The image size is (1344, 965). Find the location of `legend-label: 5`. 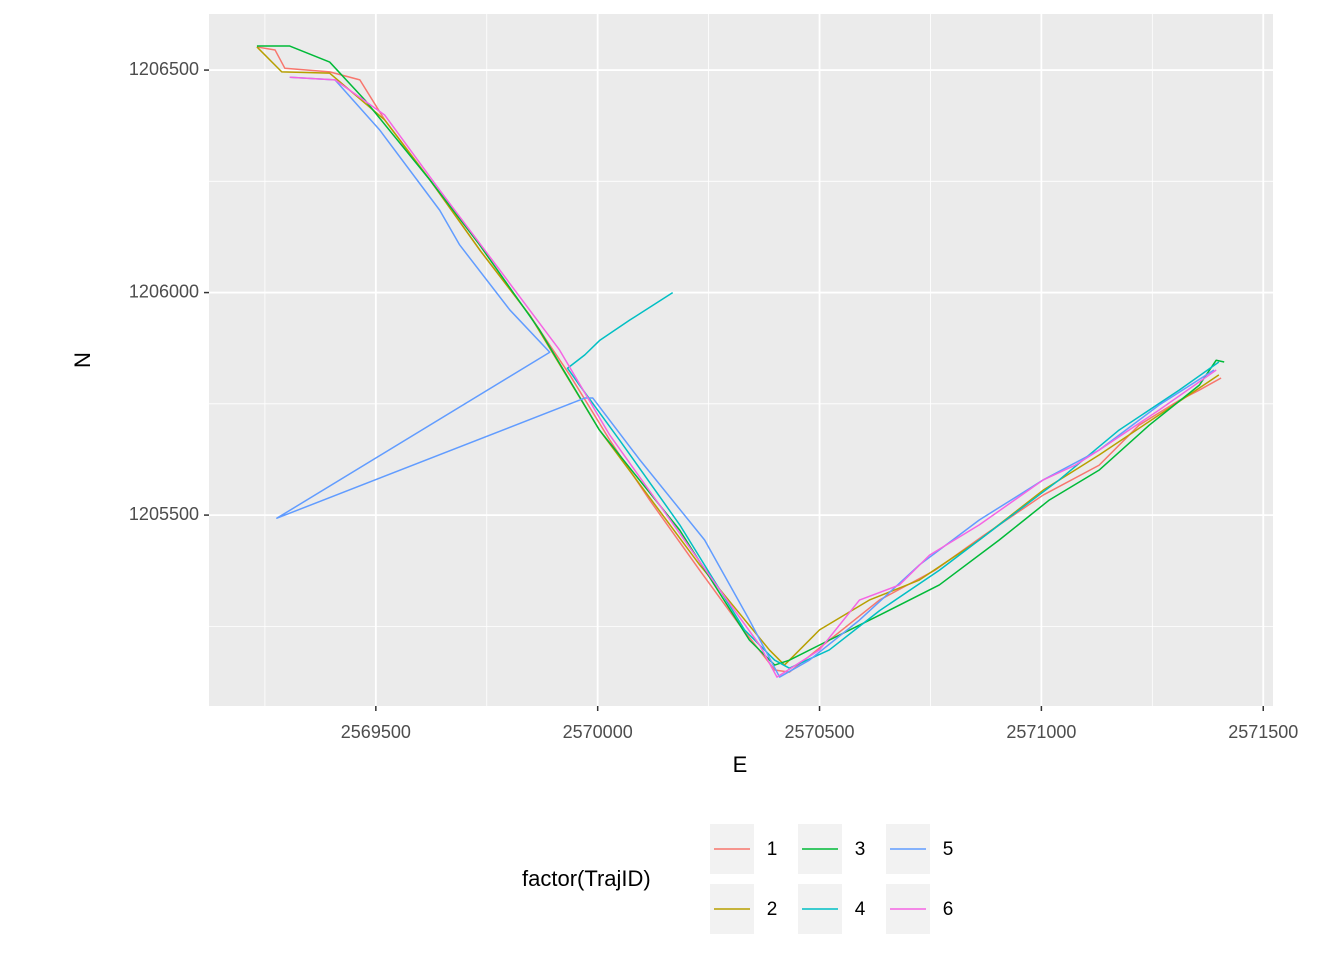

legend-label: 5 is located at coordinates (948, 849).